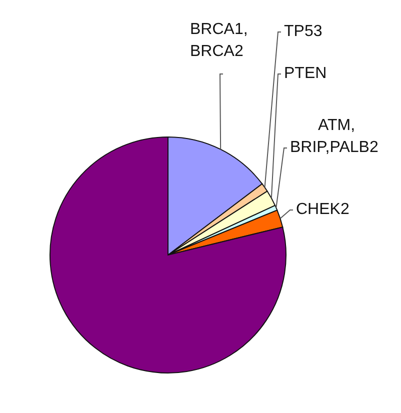  Describe the element at coordinates (305, 73) in the screenshot. I see `slice-label: PTEN` at that location.